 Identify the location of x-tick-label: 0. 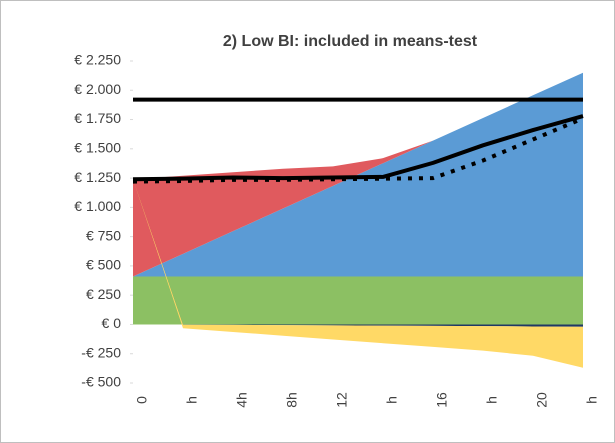
(142, 400).